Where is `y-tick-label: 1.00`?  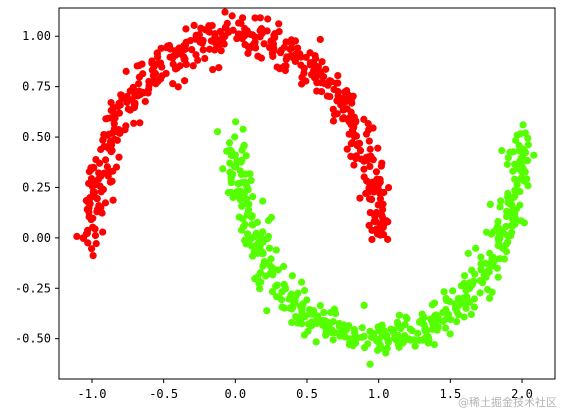 y-tick-label: 1.00 is located at coordinates (36, 36).